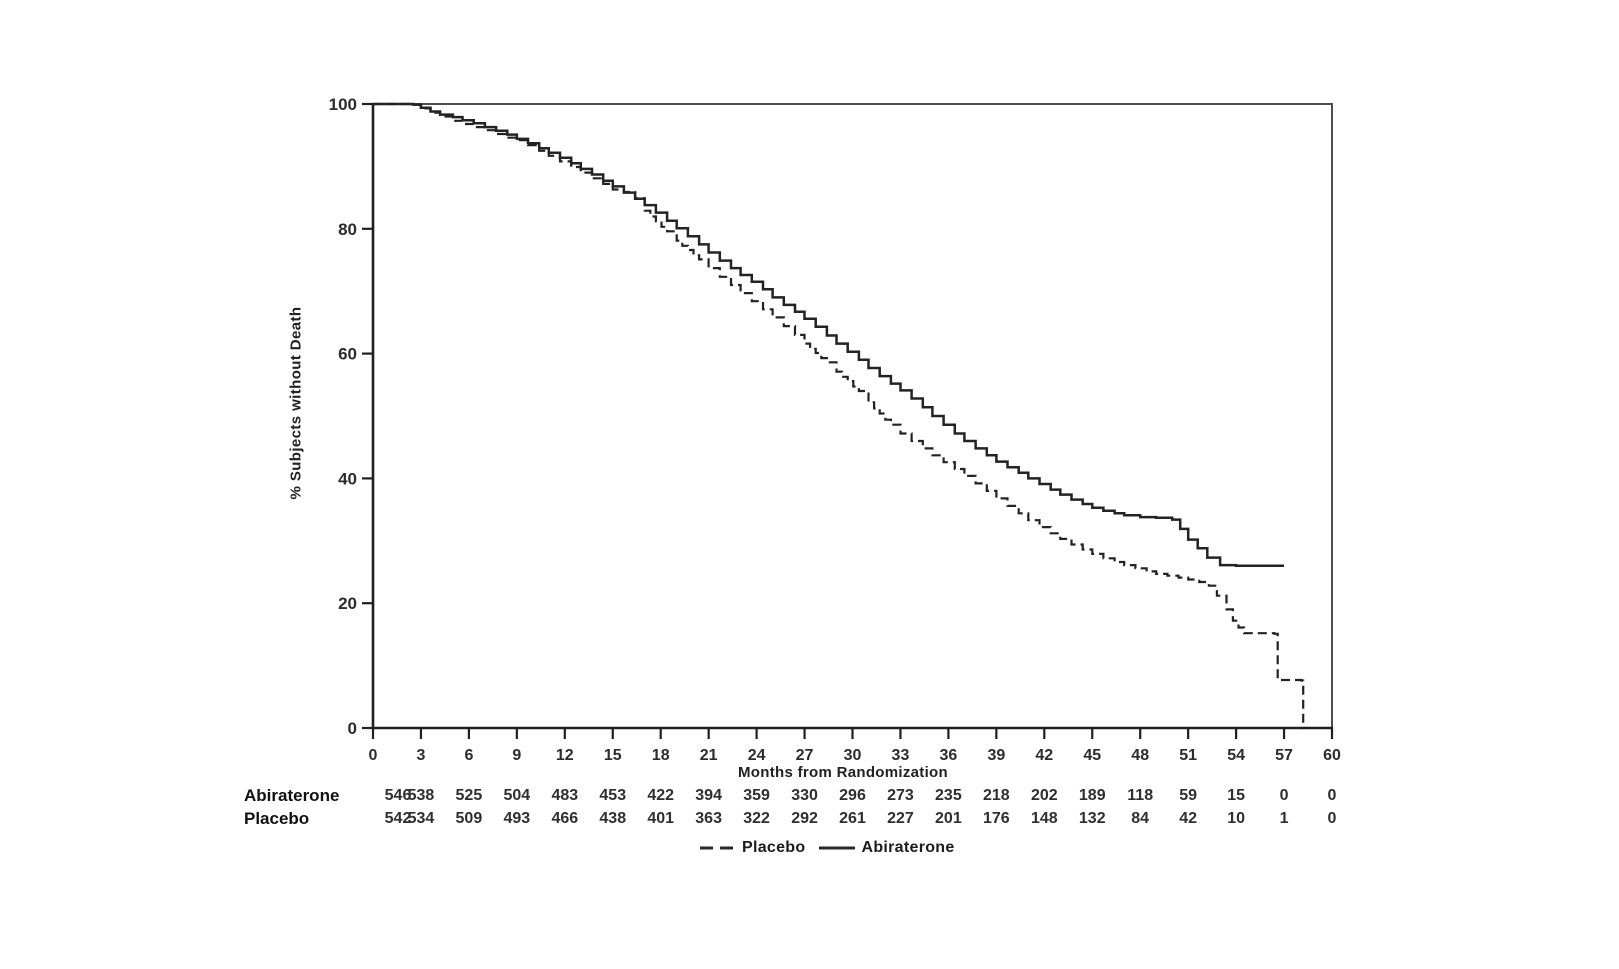  What do you see at coordinates (852, 795) in the screenshot?
I see `at-risk-value: 296` at bounding box center [852, 795].